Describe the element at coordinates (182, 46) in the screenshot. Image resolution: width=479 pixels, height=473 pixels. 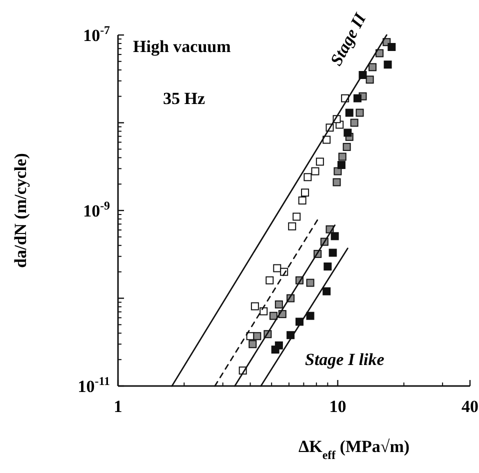
I see `annotation: High vacuum` at that location.